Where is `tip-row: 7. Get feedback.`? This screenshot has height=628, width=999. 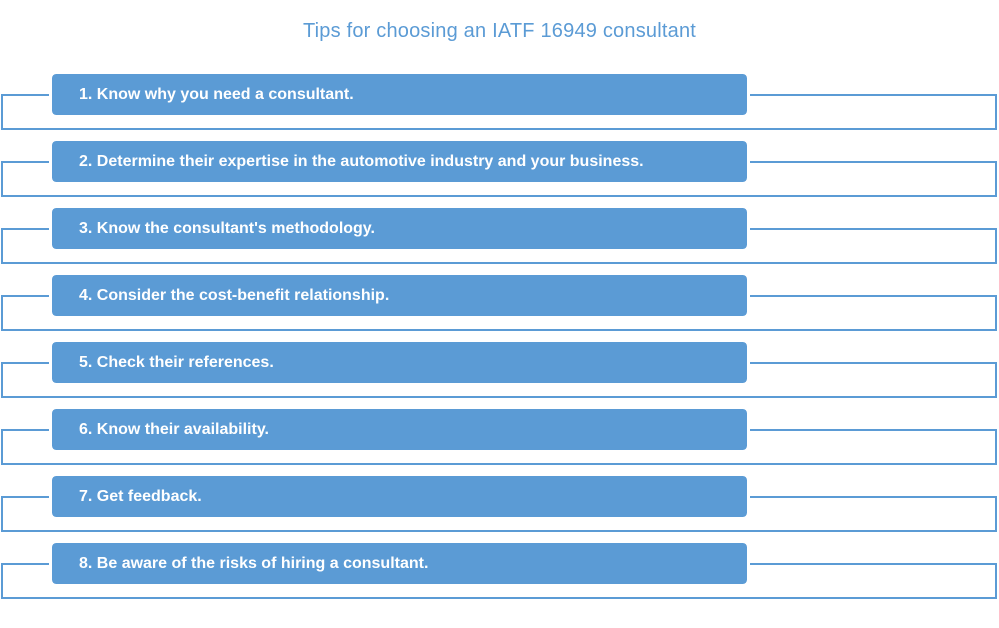 tip-row: 7. Get feedback. is located at coordinates (499, 502).